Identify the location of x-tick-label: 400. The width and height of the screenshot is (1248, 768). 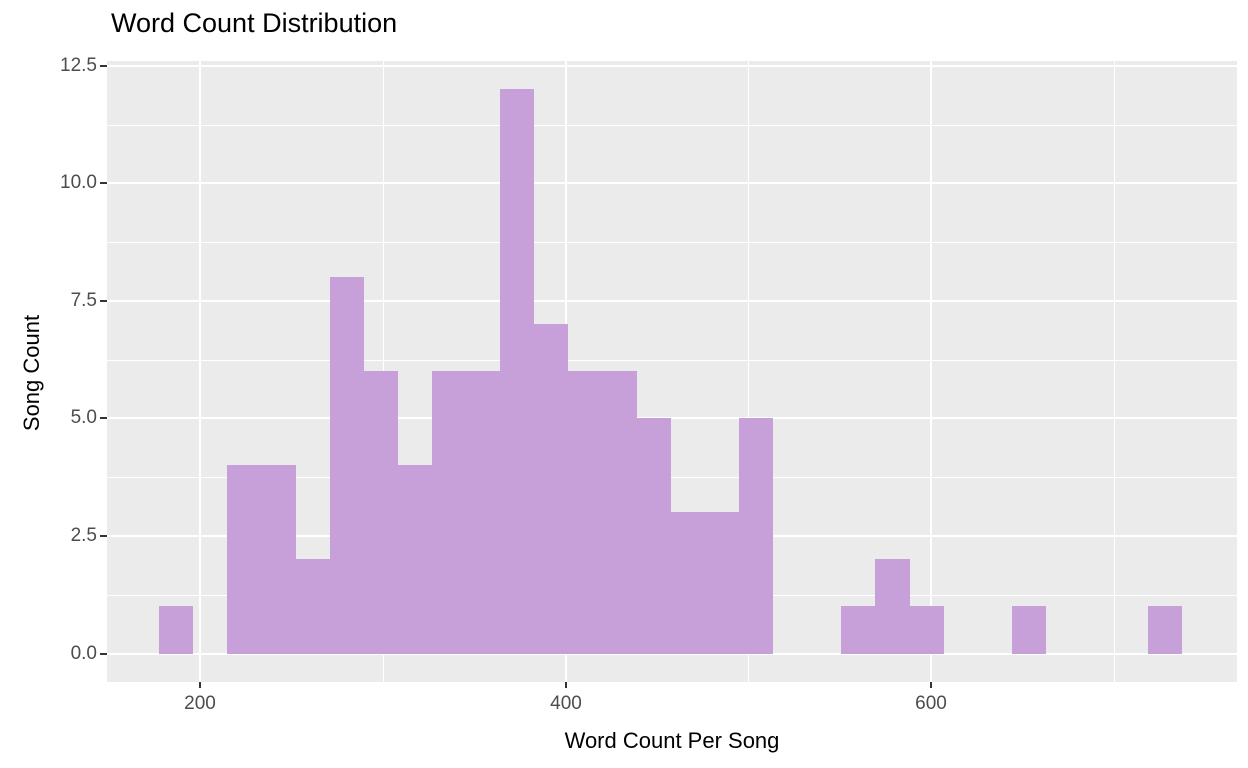
(566, 703).